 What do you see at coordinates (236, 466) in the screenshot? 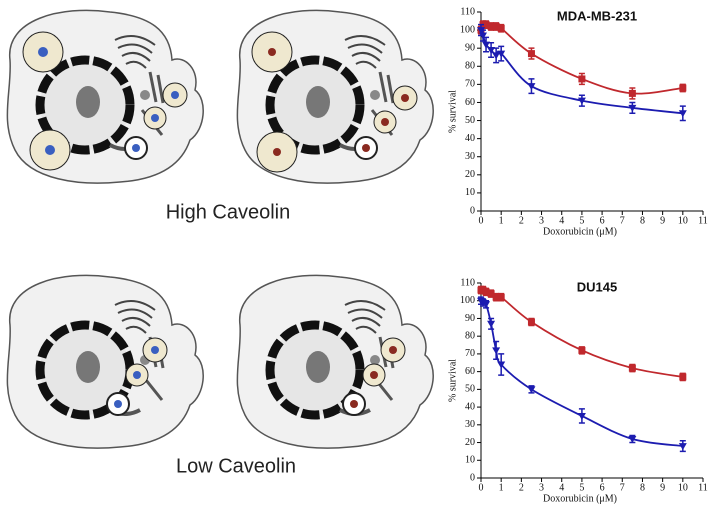
I see `caption: Low Caveolin` at bounding box center [236, 466].